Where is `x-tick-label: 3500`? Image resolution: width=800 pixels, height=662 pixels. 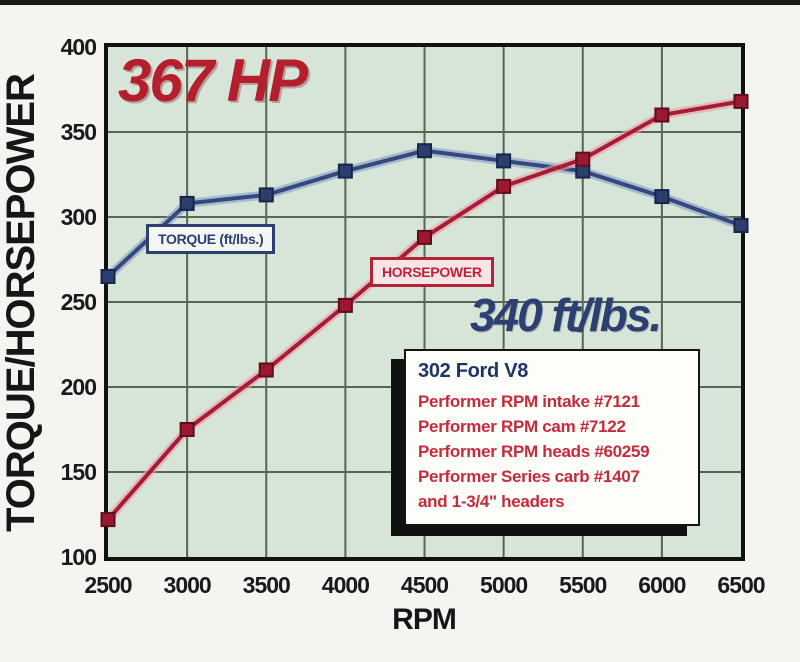
x-tick-label: 3500 is located at coordinates (266, 585).